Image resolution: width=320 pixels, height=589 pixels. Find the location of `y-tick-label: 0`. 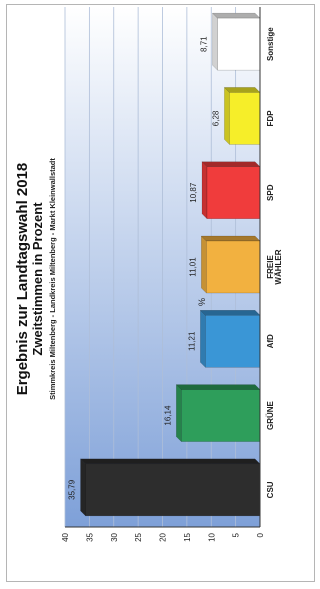

y-tick-label: 0 is located at coordinates (260, 534).